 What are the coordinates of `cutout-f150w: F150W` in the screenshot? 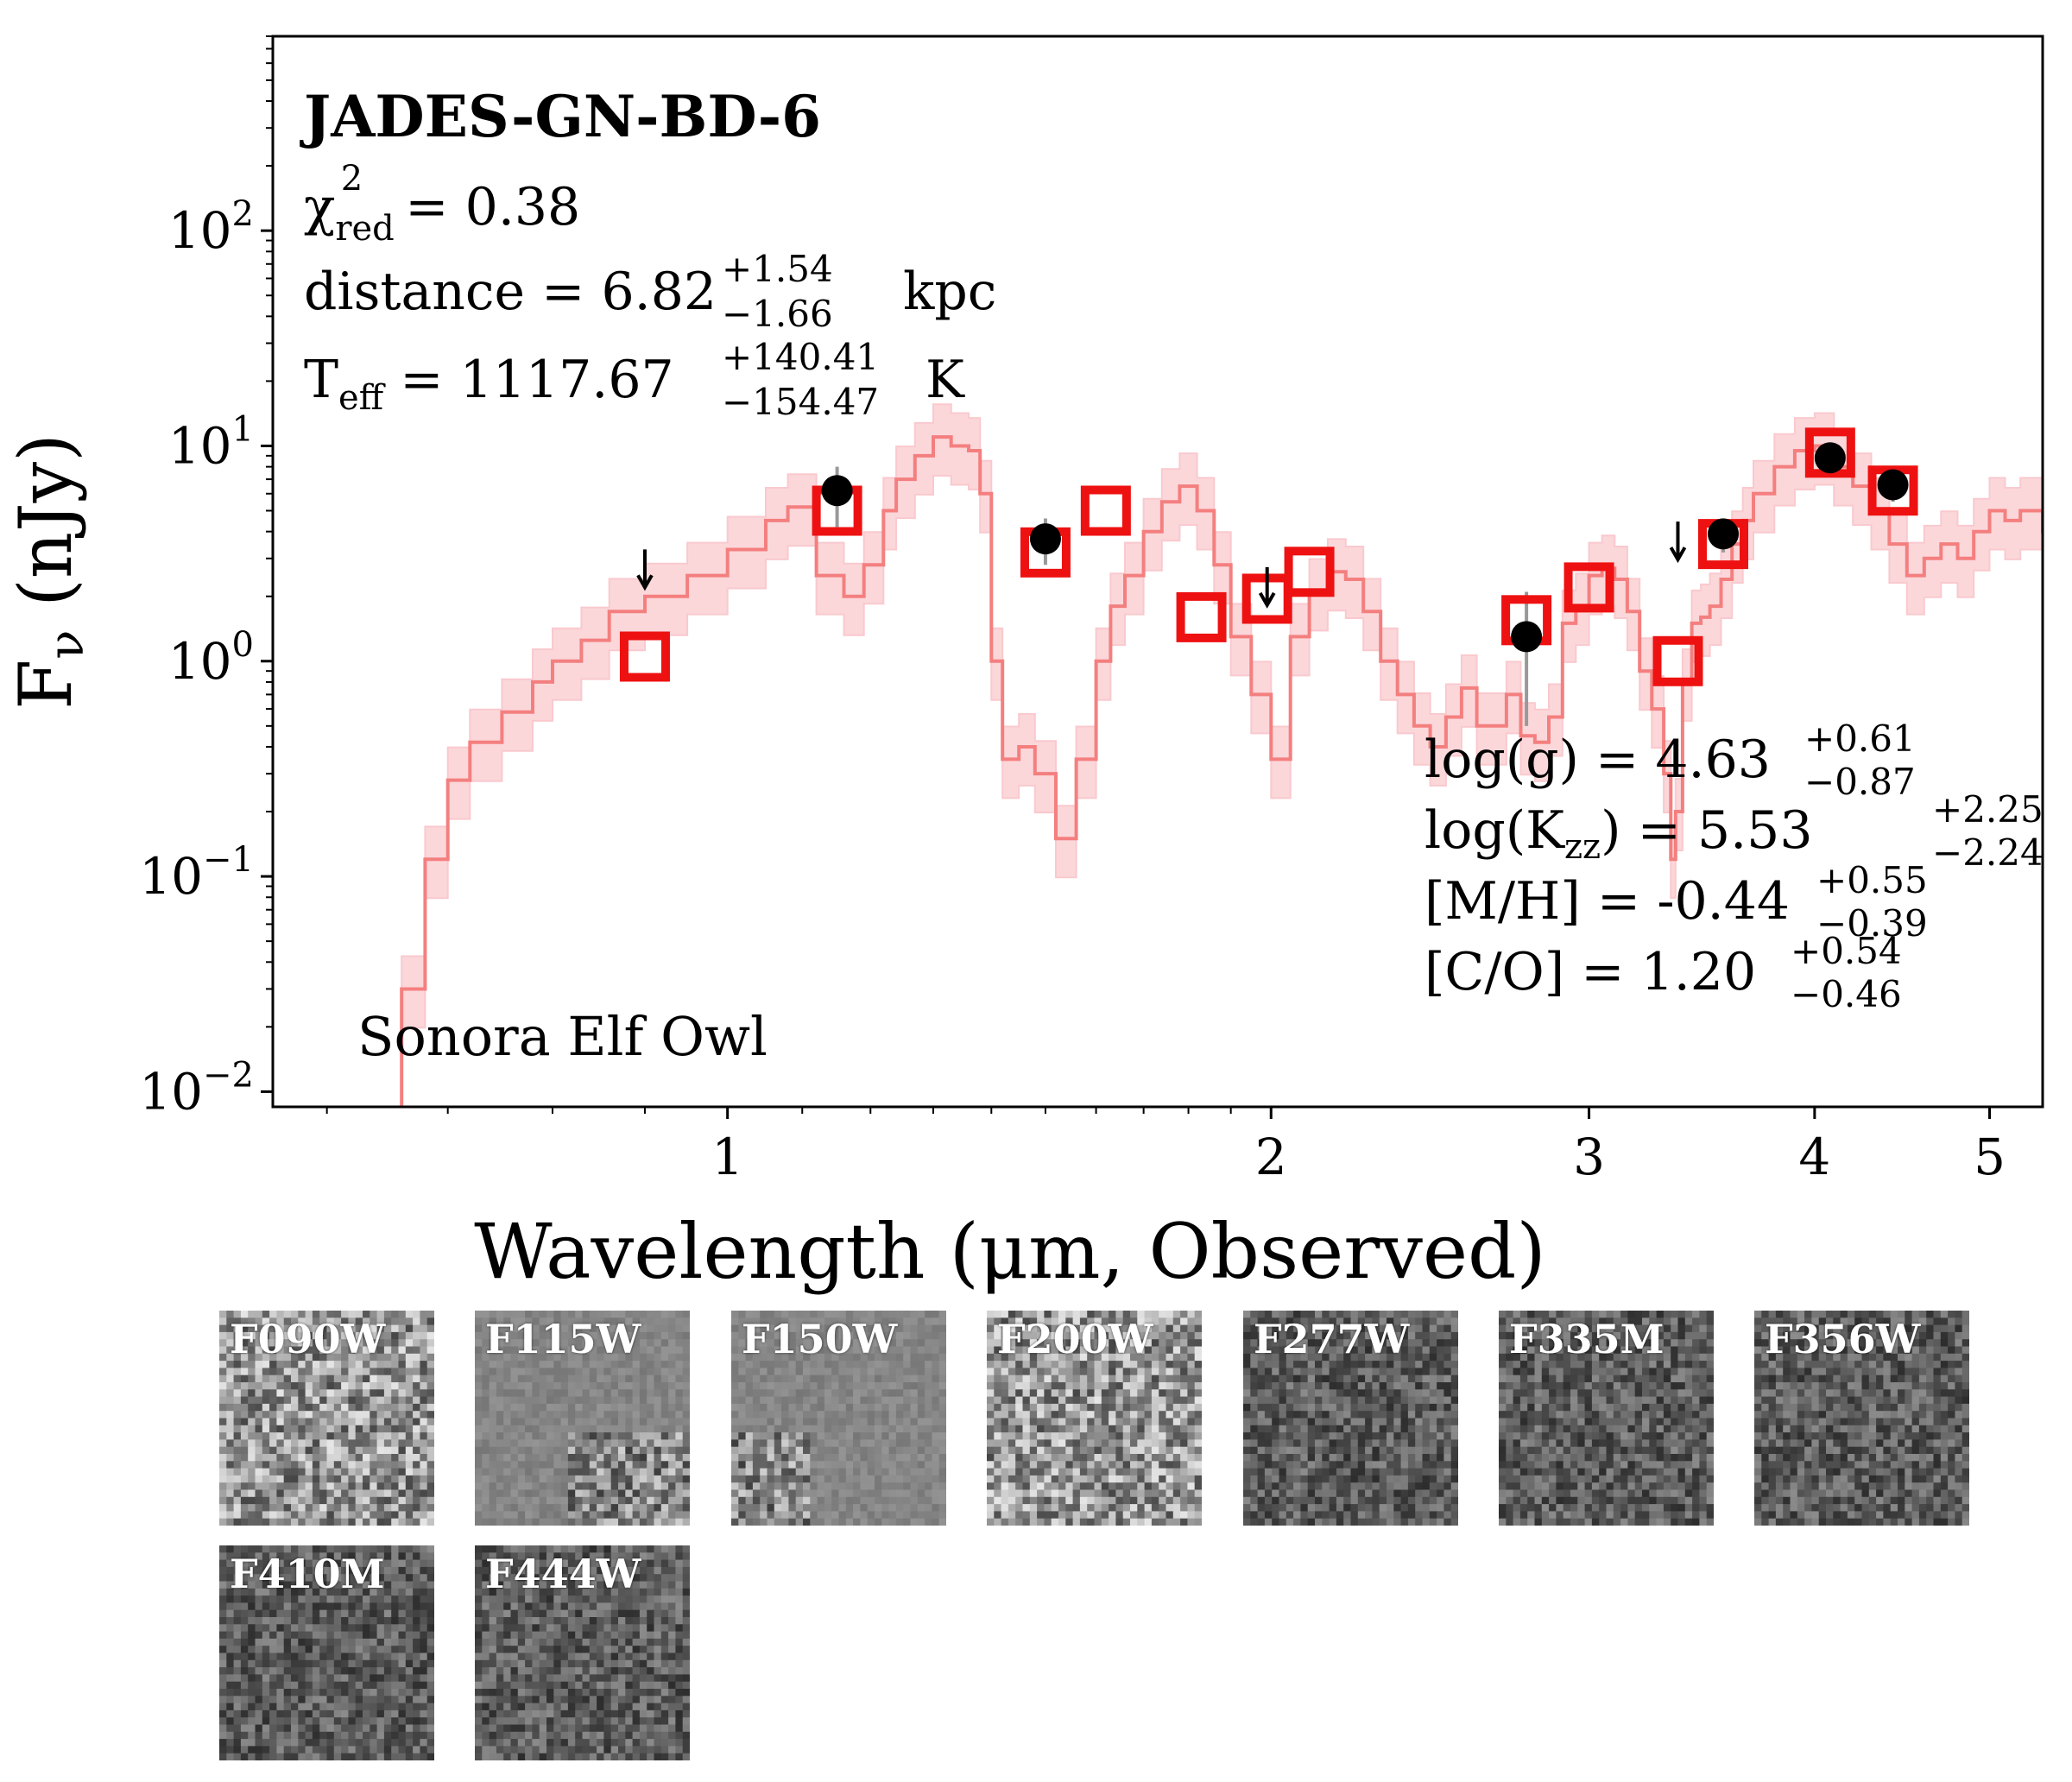 It's located at (838, 1418).